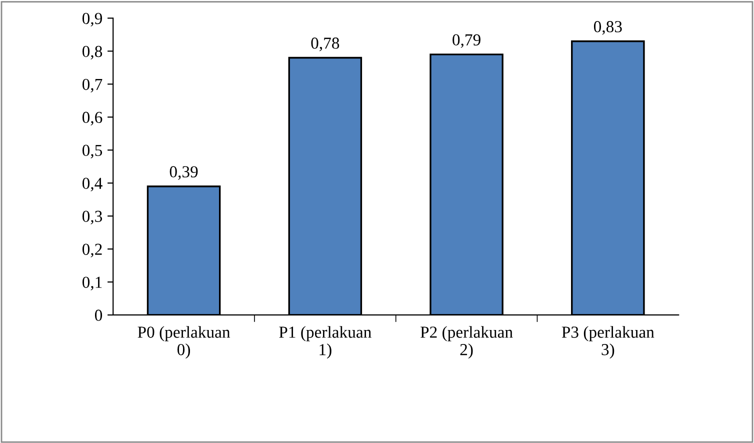 Image resolution: width=754 pixels, height=443 pixels. I want to click on y-tick-label: 0, so click(98, 315).